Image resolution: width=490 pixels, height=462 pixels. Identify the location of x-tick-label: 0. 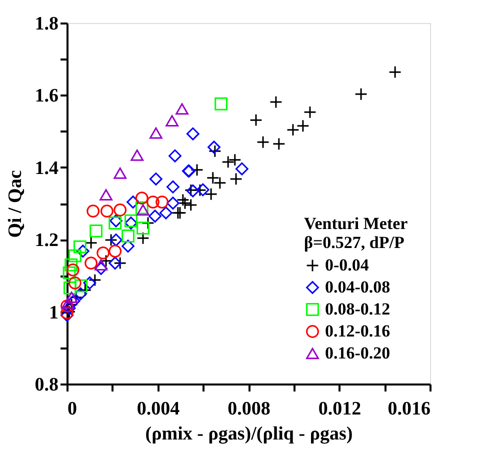
(72, 409).